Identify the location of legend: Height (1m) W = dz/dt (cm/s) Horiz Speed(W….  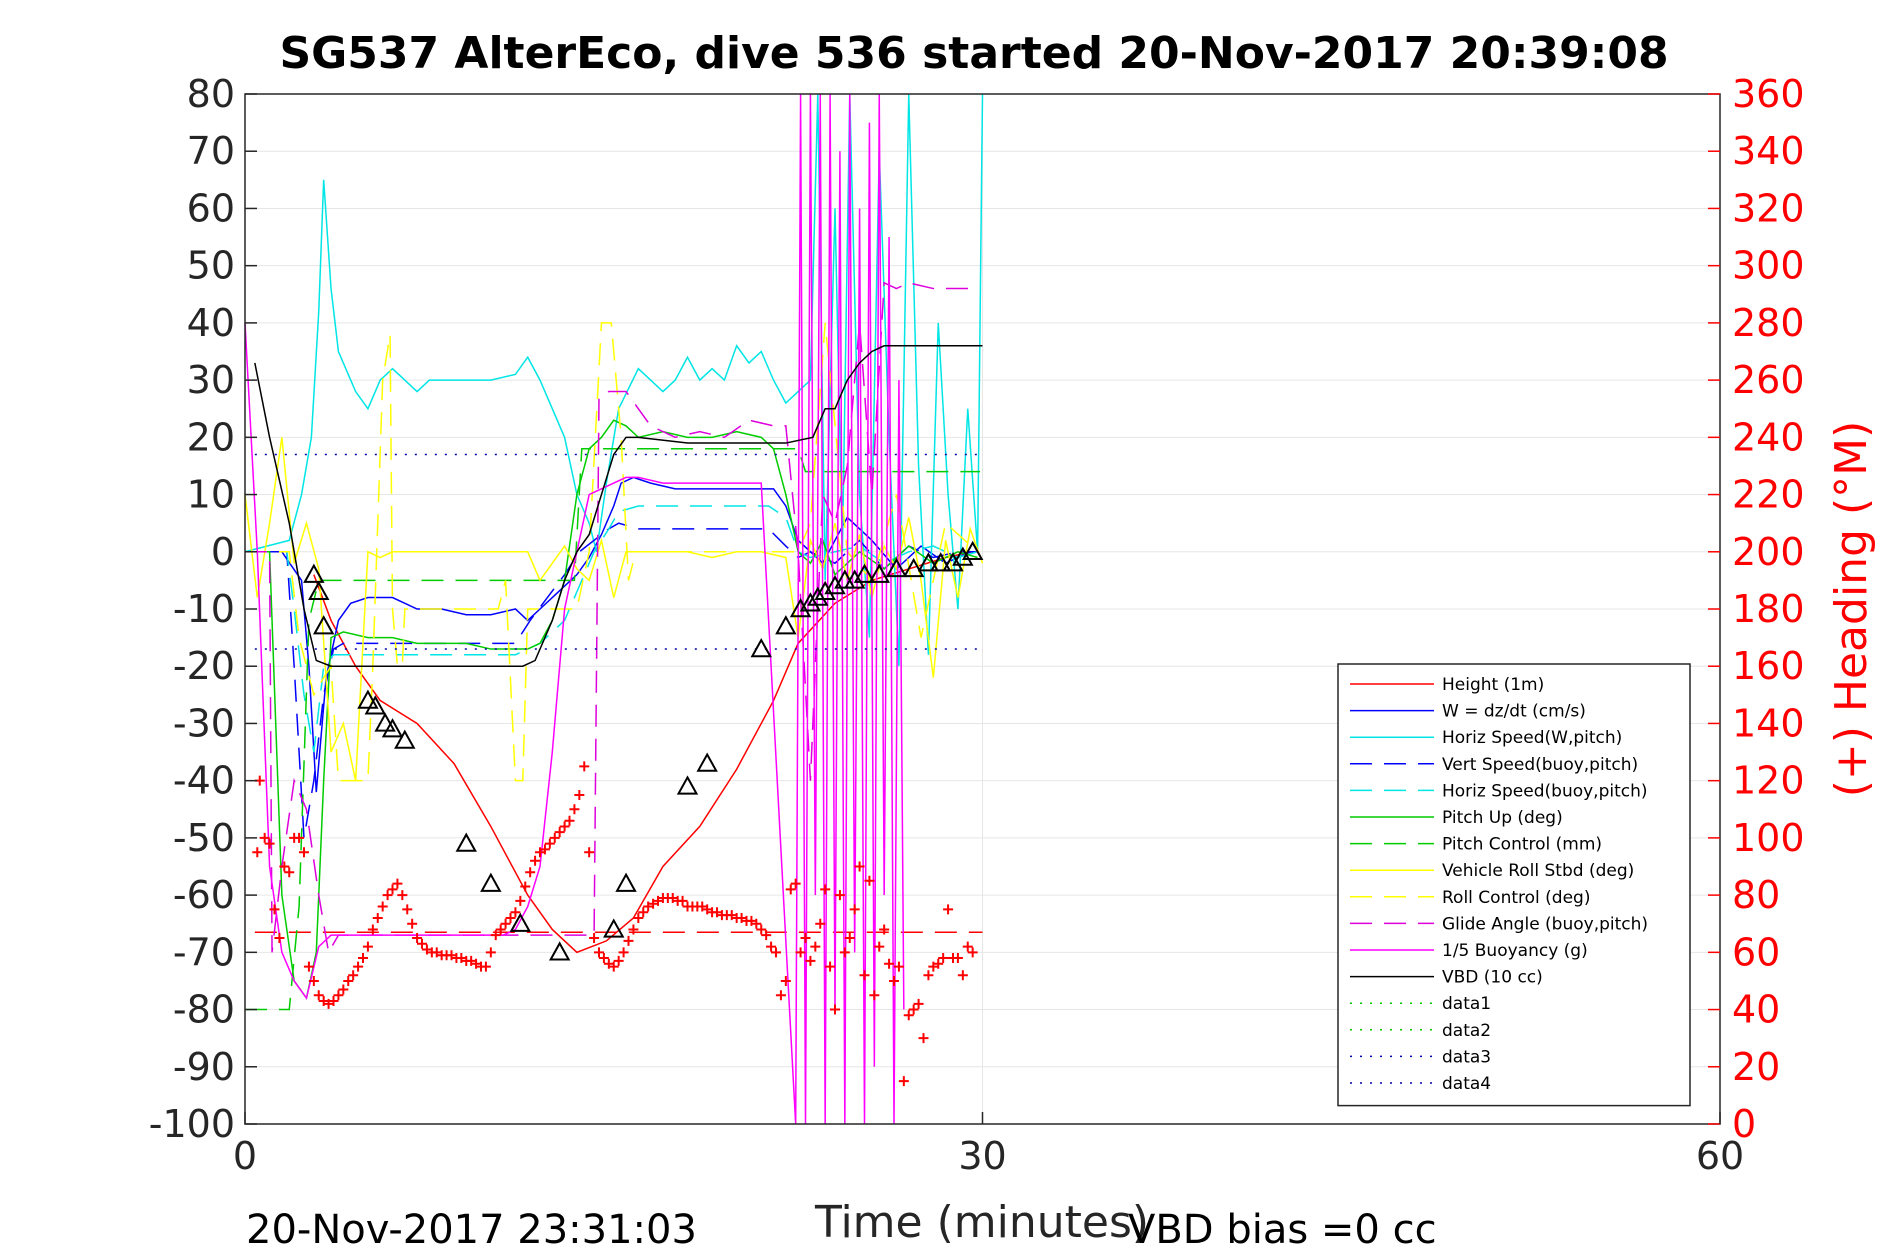
(1514, 885).